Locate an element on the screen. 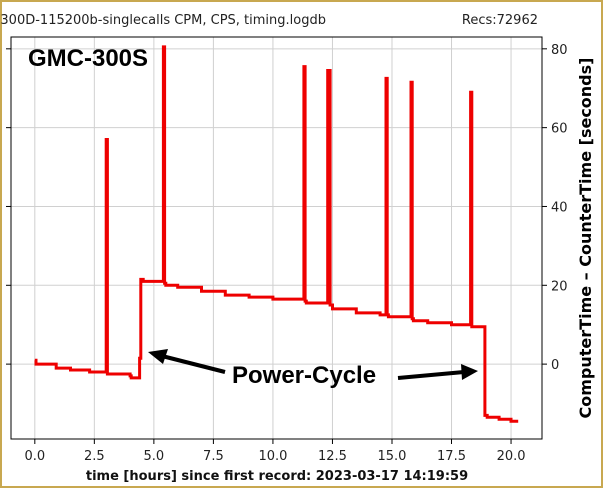 The height and width of the screenshot is (488, 603). records-count: Recs:72962 is located at coordinates (500, 20).